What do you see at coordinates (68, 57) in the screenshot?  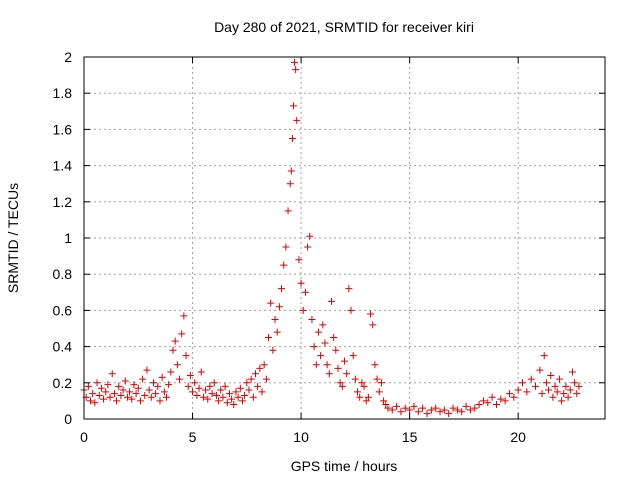 I see `y-tick-label: 2` at bounding box center [68, 57].